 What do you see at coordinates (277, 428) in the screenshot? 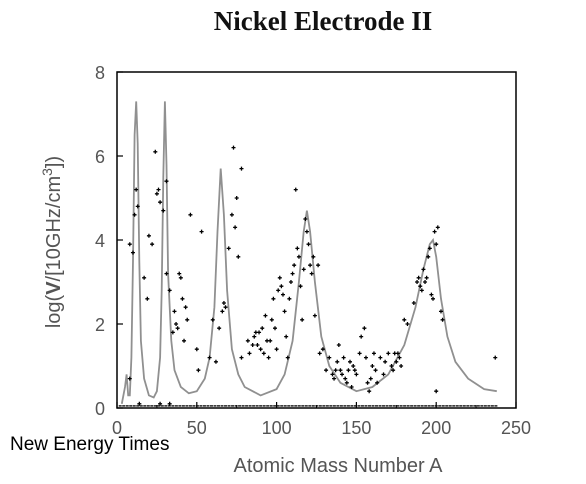
I see `x-tick-label: 100` at bounding box center [277, 428].